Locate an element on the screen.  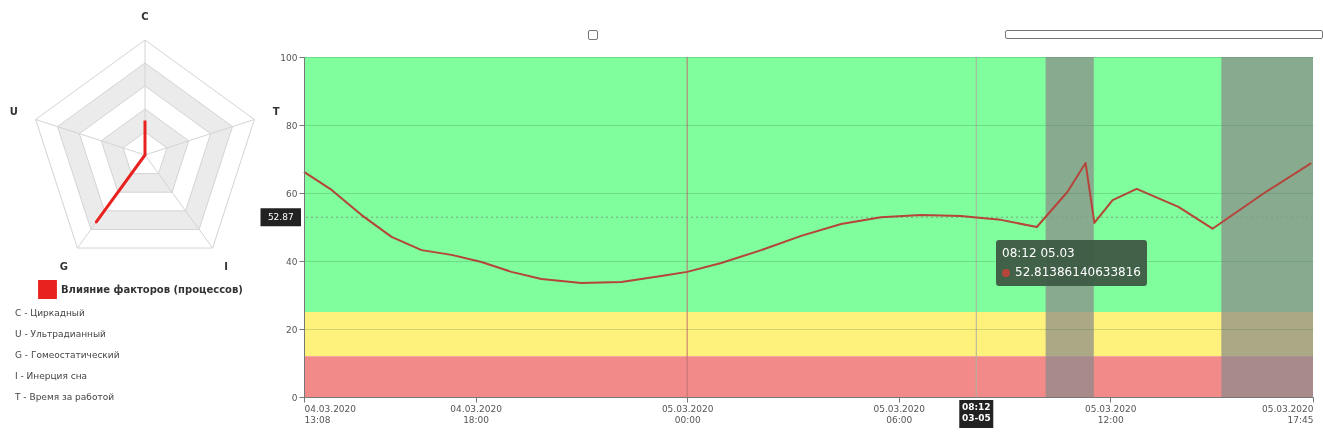
y-tick-label: 100 is located at coordinates (289, 57).